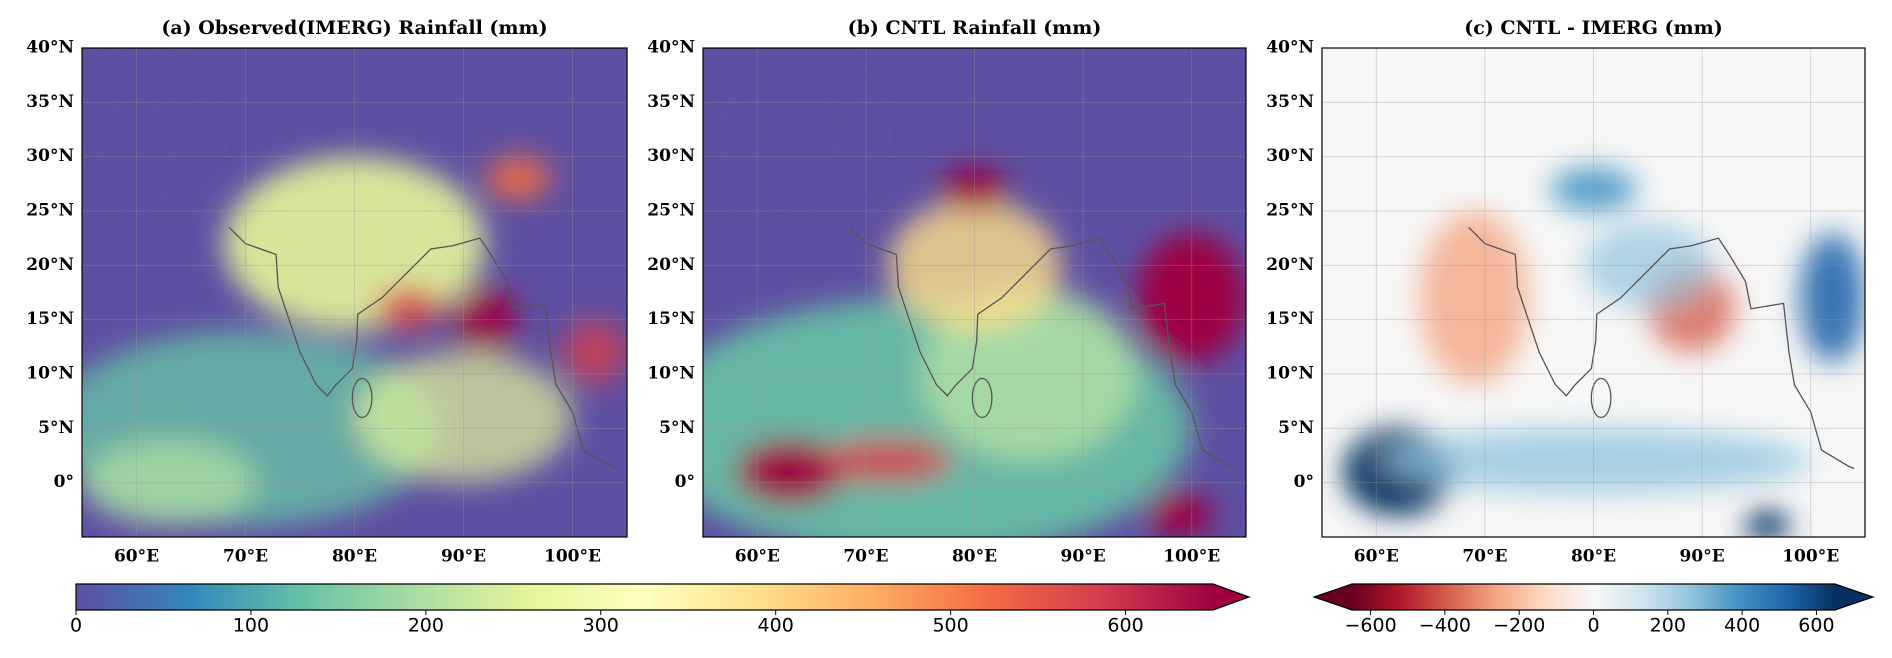  Describe the element at coordinates (1519, 626) in the screenshot. I see `colorbar-tick-label: −200` at that location.